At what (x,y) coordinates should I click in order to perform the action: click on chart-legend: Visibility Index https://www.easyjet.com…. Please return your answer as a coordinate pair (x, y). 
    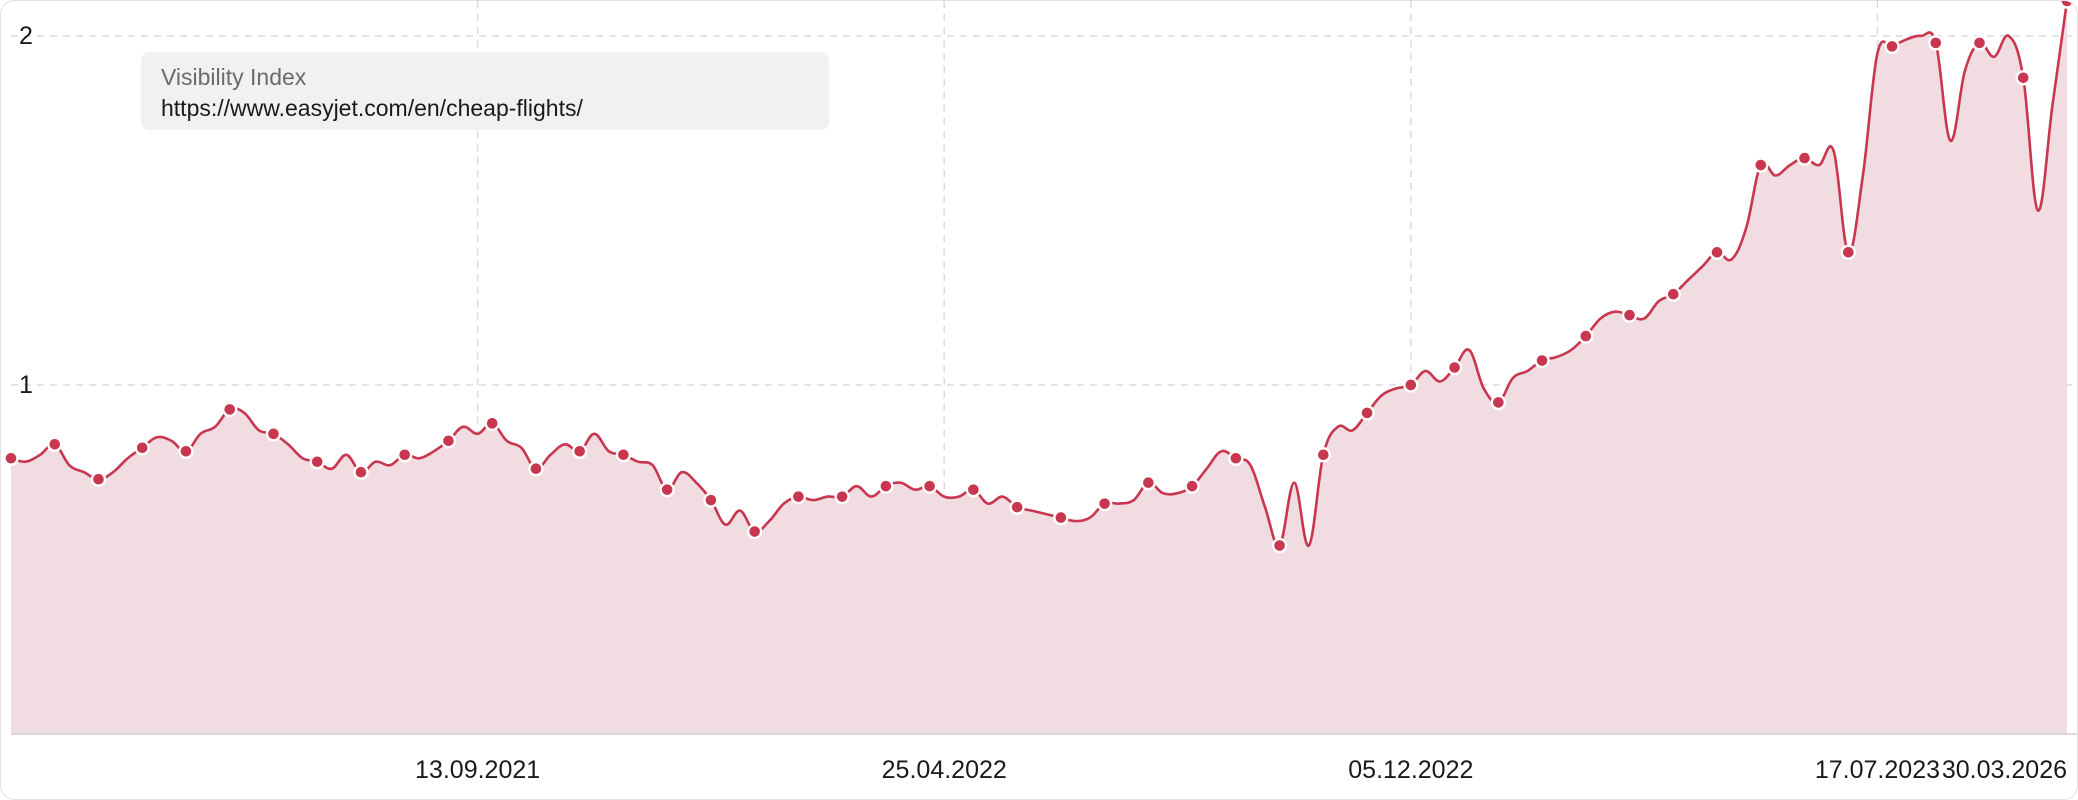
    Looking at the image, I should click on (485, 91).